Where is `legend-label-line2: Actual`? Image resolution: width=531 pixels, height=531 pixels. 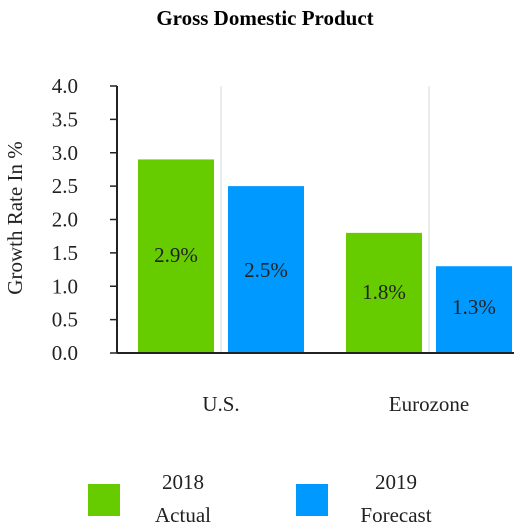
legend-label-line2: Actual is located at coordinates (183, 515).